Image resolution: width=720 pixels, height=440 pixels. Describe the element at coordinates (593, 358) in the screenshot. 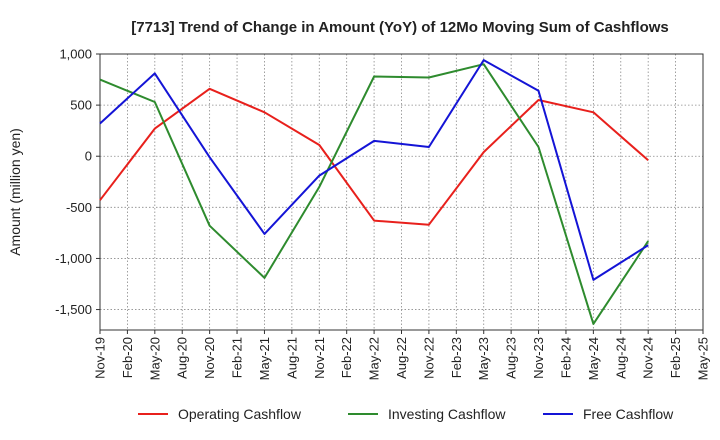

I see `x-tick-label: May-24` at that location.